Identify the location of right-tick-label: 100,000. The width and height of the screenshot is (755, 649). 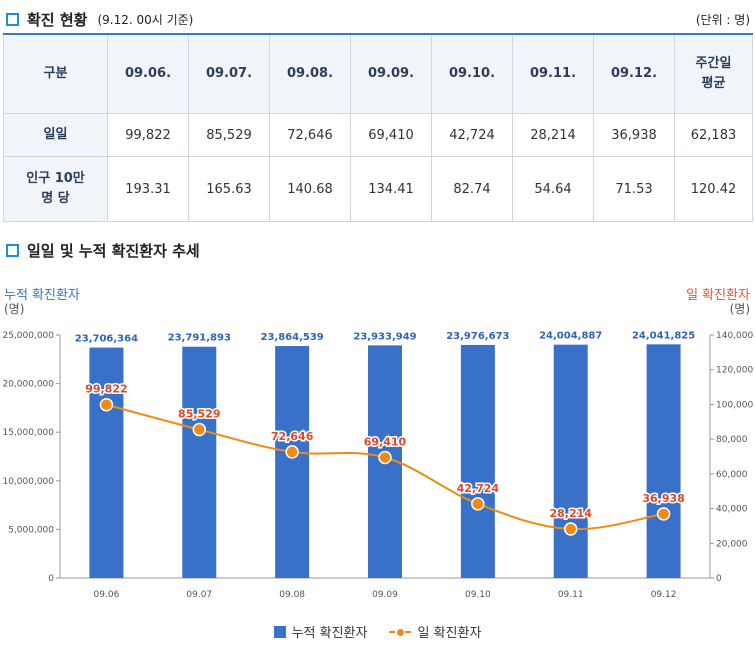
(734, 405).